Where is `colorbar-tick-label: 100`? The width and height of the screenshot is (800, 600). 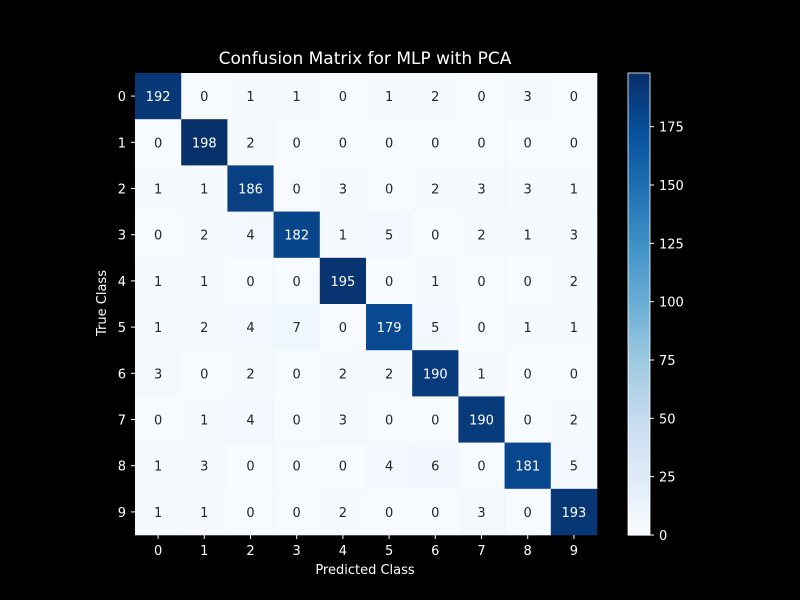
colorbar-tick-label: 100 is located at coordinates (671, 303).